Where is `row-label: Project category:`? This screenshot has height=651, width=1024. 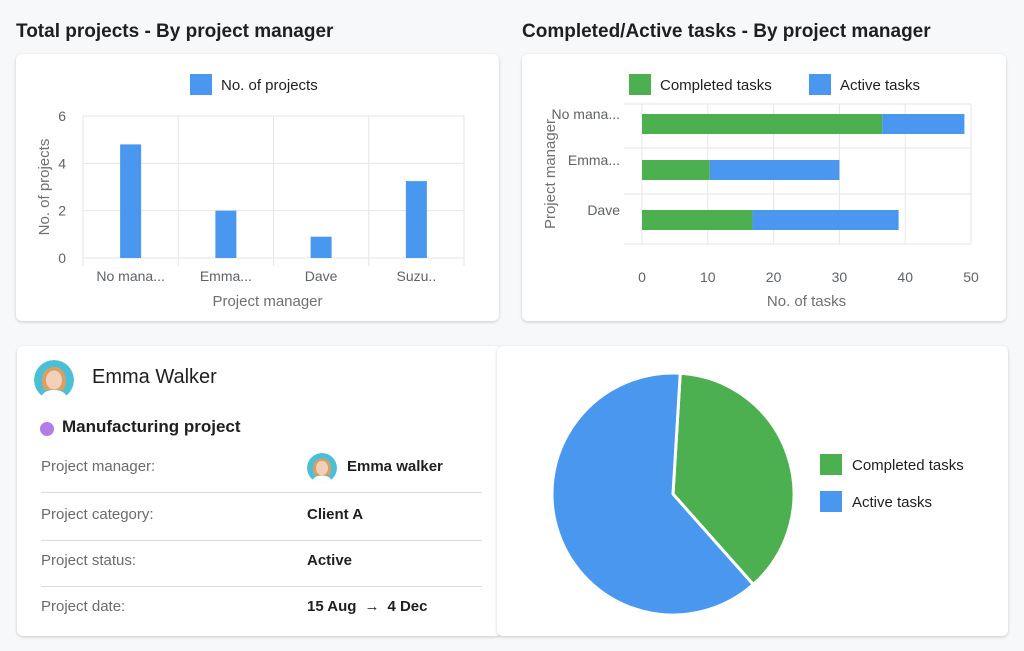 row-label: Project category: is located at coordinates (97, 514).